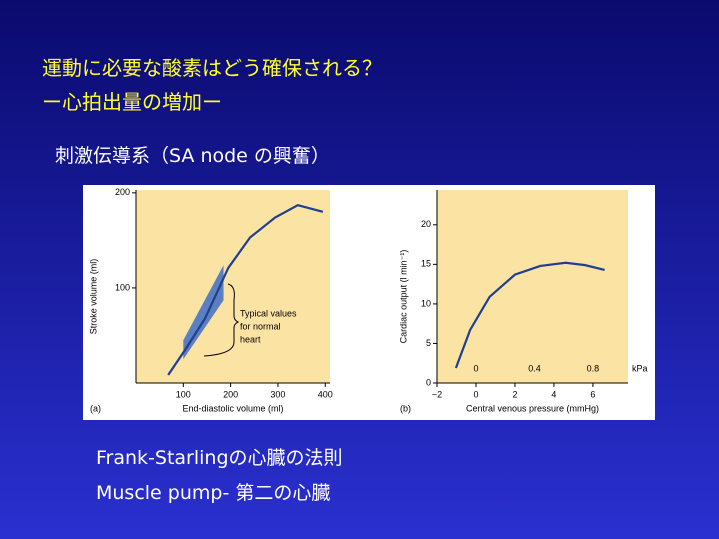  Describe the element at coordinates (405, 408) in the screenshot. I see `panel-label: (b)` at that location.